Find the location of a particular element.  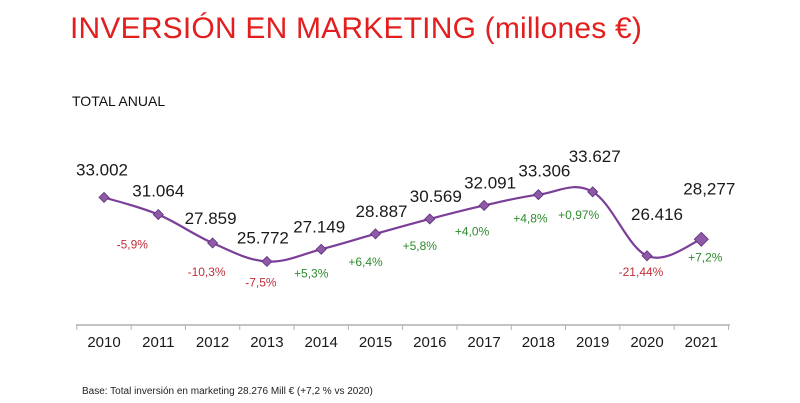

x-axis-tick-label: 2010 is located at coordinates (103, 342).